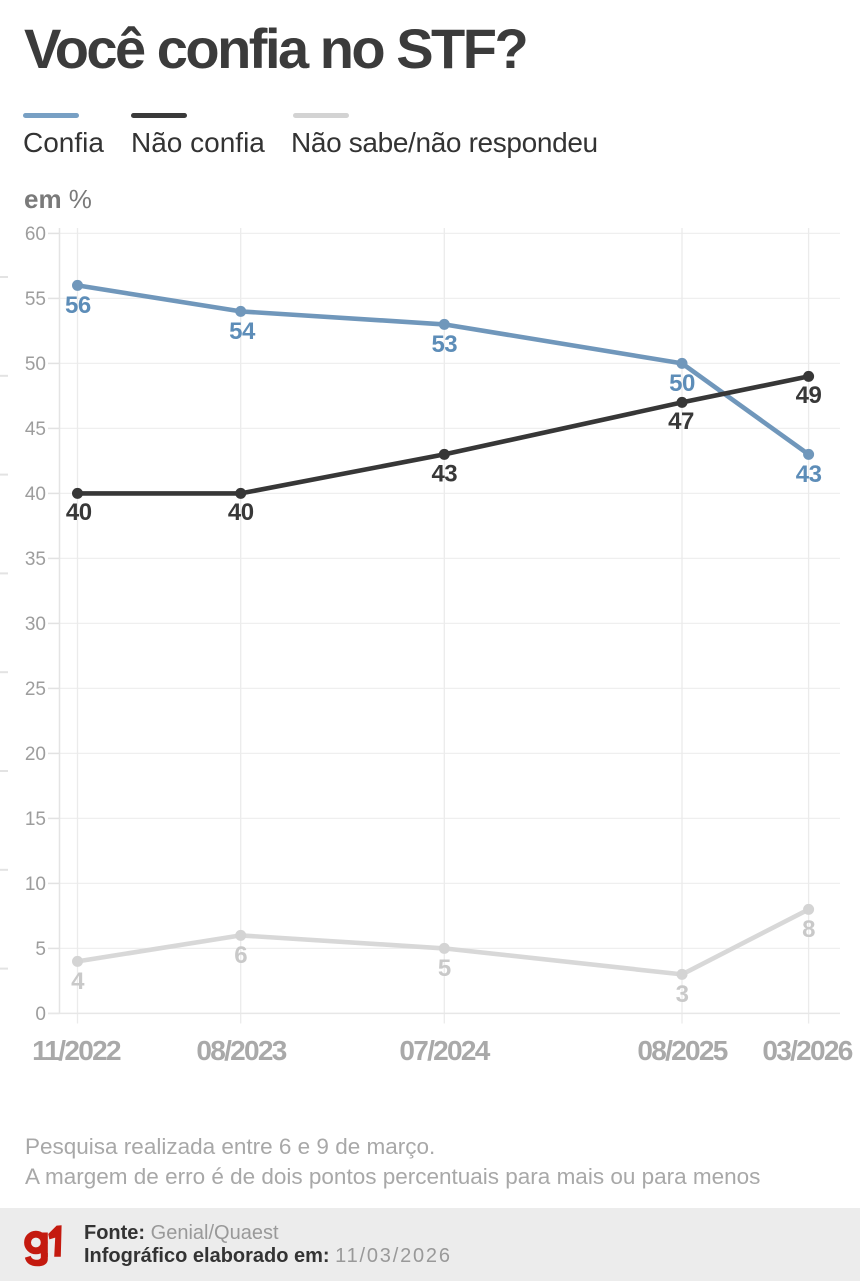  I want to click on svg-text: 8, so click(808, 929).